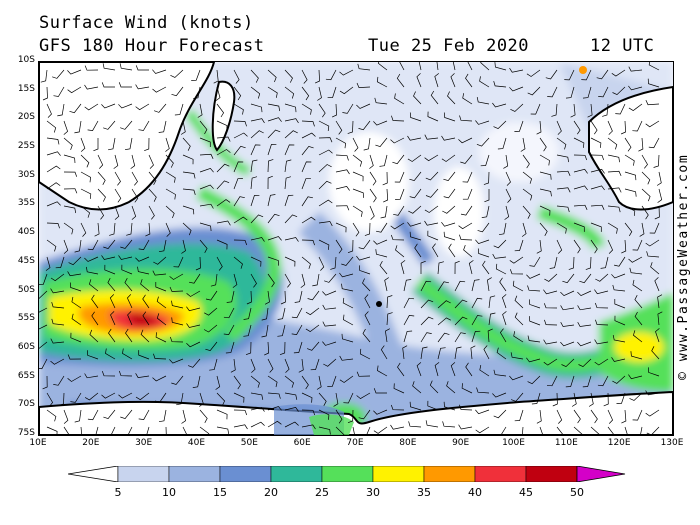 Image resolution: width=700 pixels, height=525 pixels. I want to click on longitude-label: 110E, so click(566, 443).